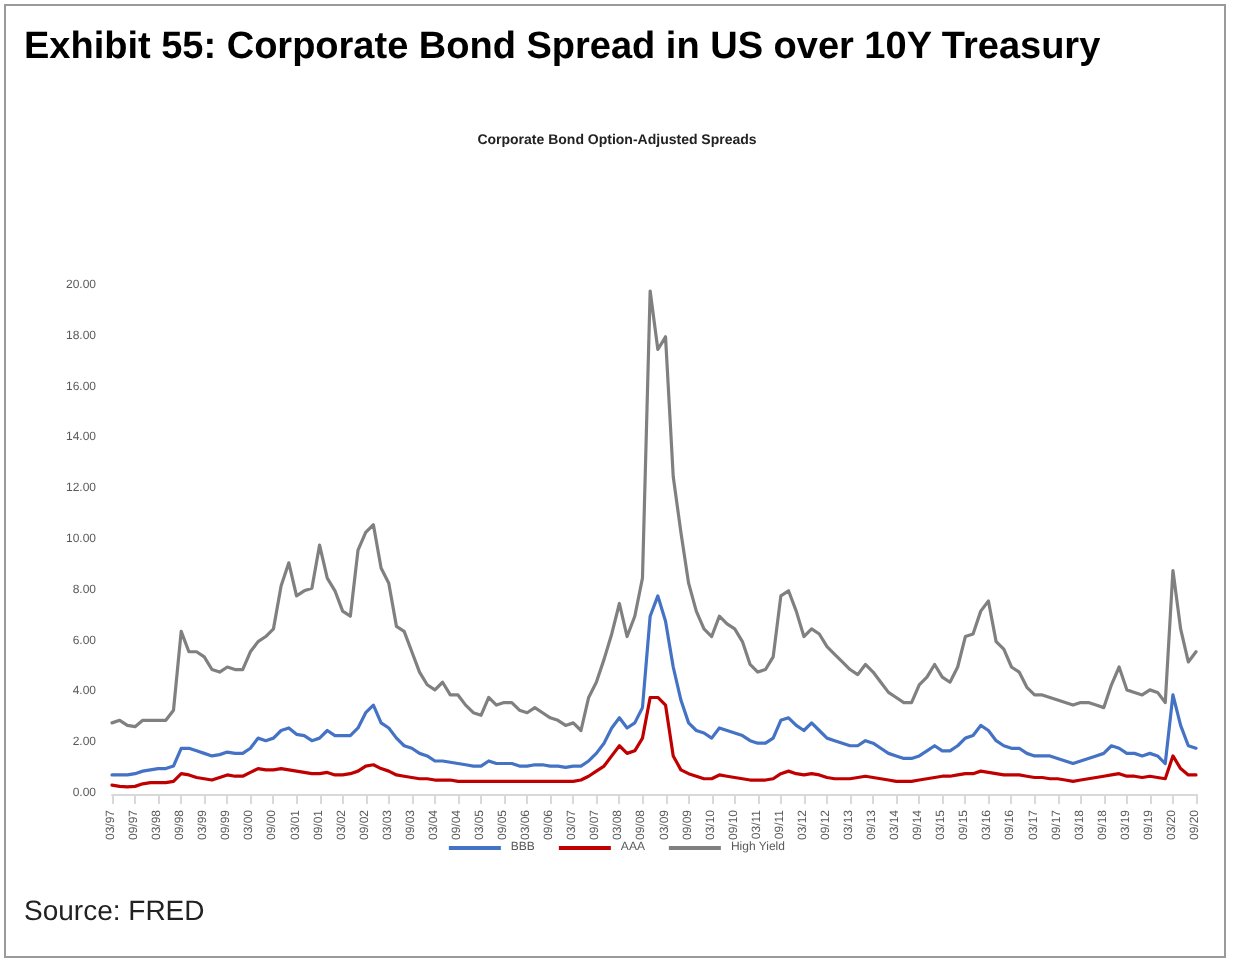 The image size is (1234, 966). Describe the element at coordinates (654, 742) in the screenshot. I see `line-series` at that location.